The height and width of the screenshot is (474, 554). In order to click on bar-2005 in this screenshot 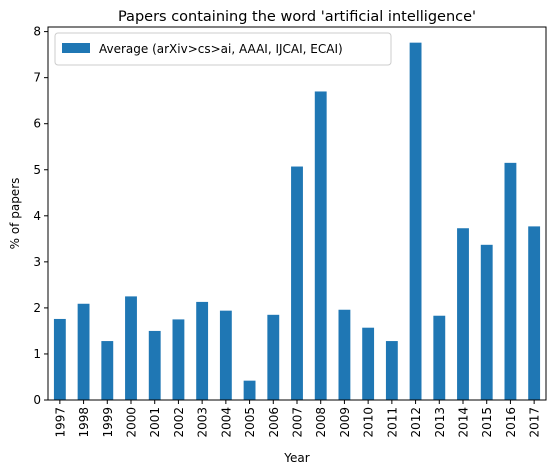, I will do `click(249, 390)`.